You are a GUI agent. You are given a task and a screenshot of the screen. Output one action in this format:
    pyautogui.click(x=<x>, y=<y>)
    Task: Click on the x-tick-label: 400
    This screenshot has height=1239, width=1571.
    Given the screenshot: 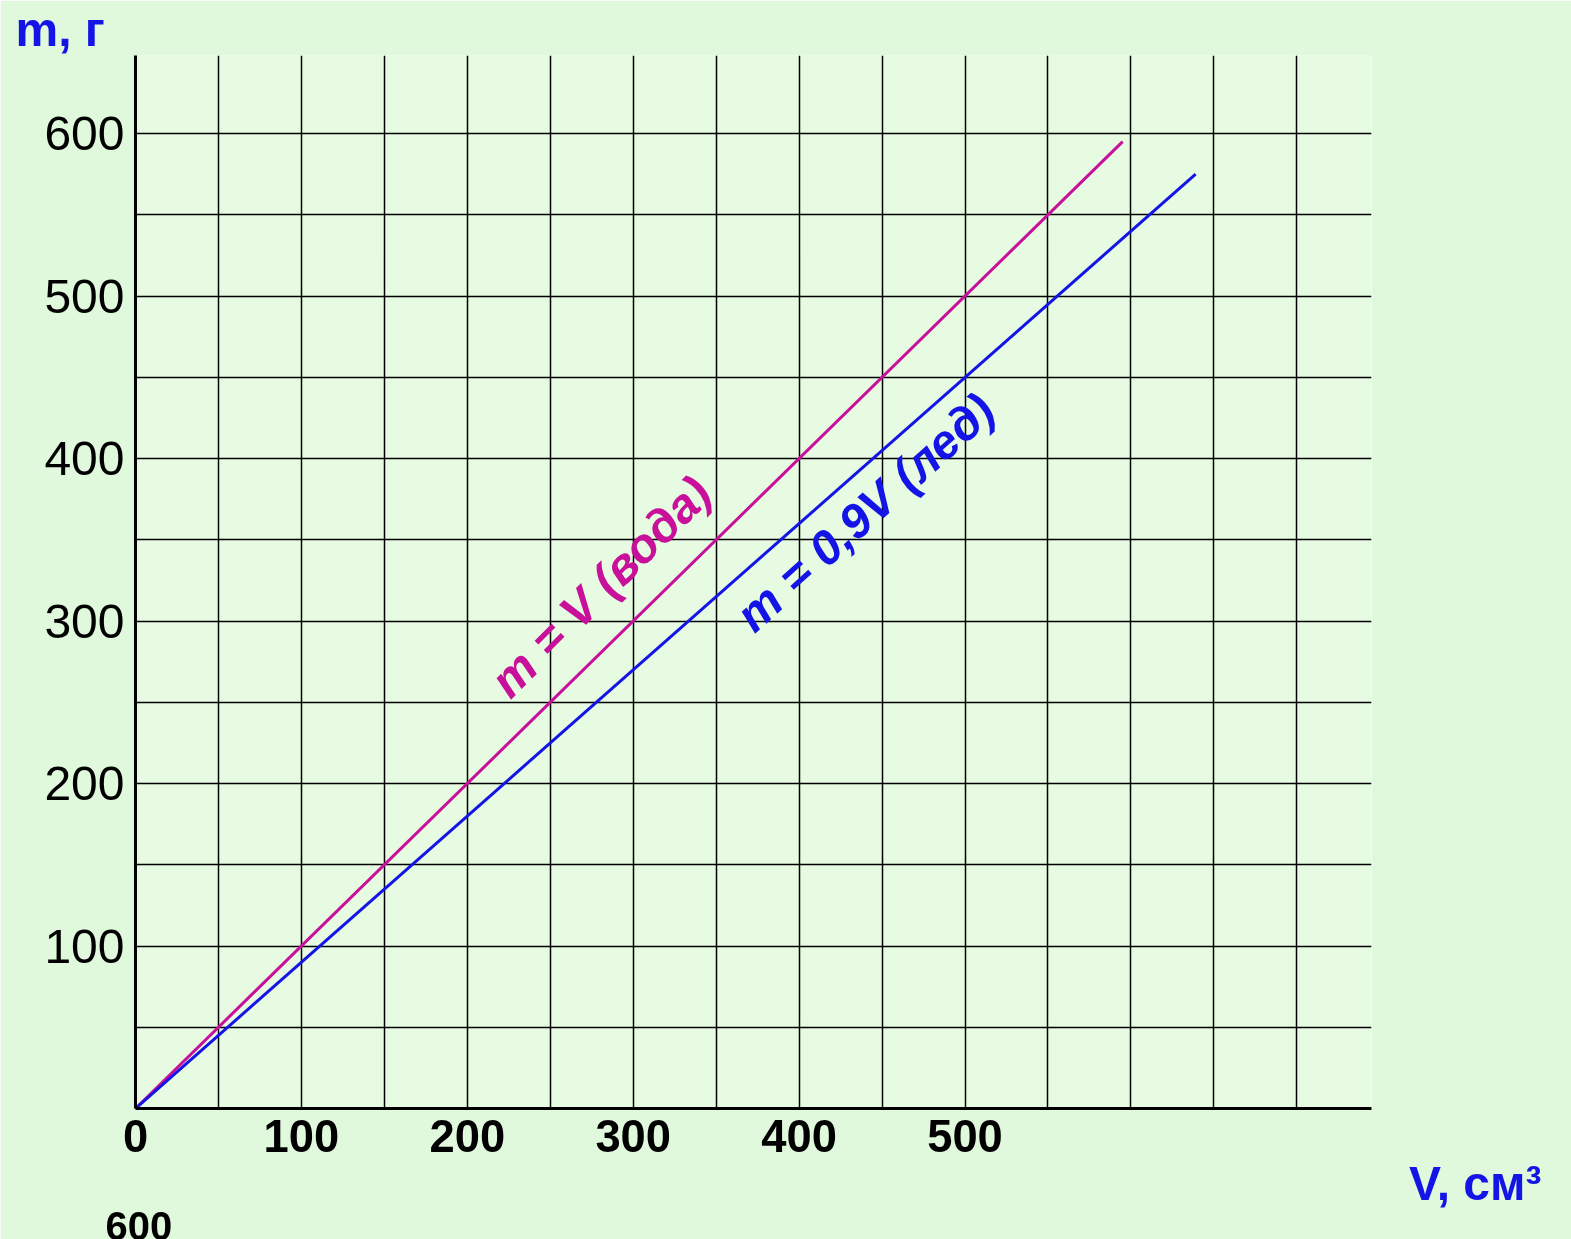 What is the action you would take?
    pyautogui.click(x=799, y=1136)
    